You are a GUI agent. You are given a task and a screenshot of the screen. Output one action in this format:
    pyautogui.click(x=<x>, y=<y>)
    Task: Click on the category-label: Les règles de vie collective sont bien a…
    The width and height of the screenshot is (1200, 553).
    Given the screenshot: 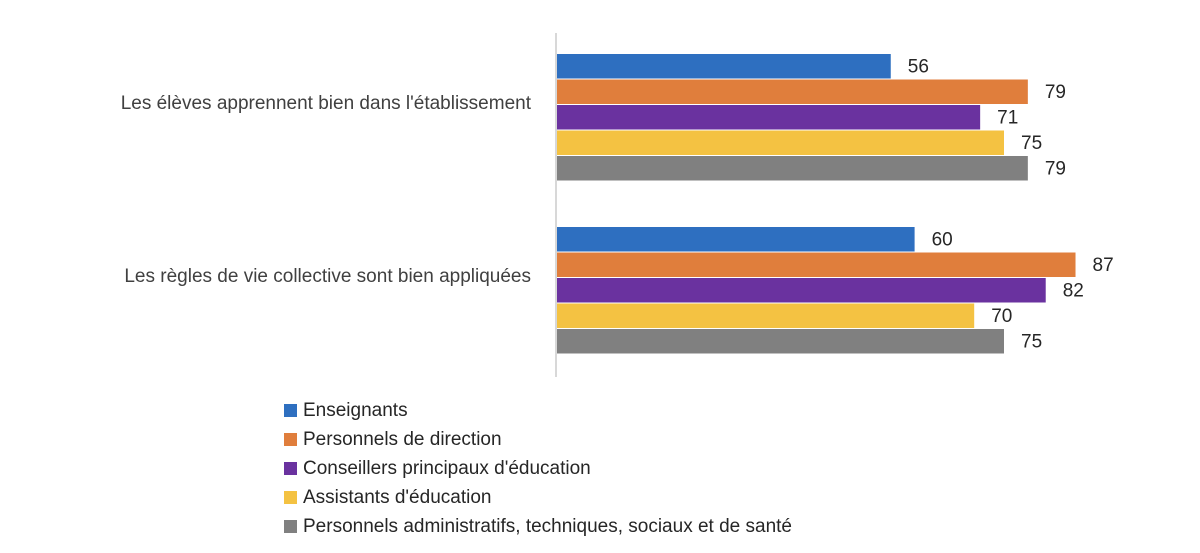 What is the action you would take?
    pyautogui.click(x=327, y=276)
    